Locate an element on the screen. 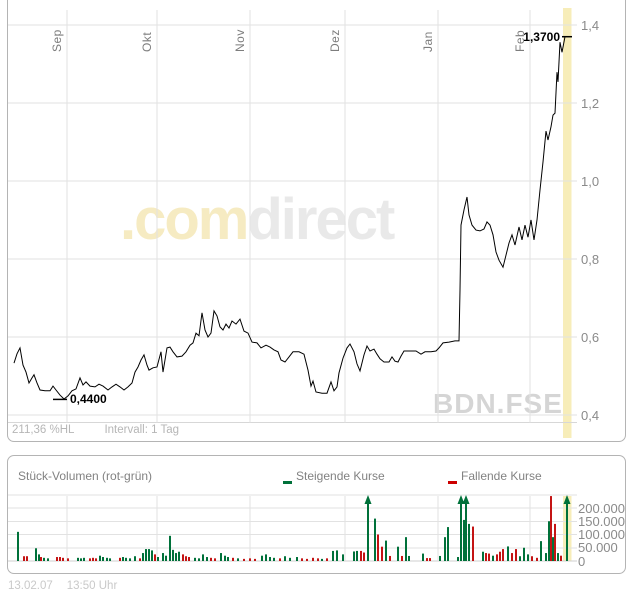  volume-title: Stück-Volumen (rot-grün) is located at coordinates (85, 476).